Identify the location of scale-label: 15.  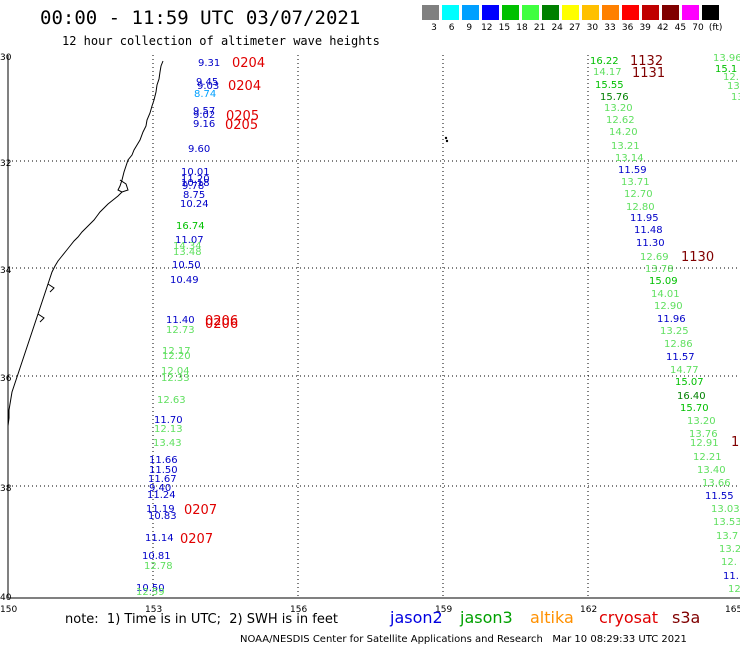
(504, 28).